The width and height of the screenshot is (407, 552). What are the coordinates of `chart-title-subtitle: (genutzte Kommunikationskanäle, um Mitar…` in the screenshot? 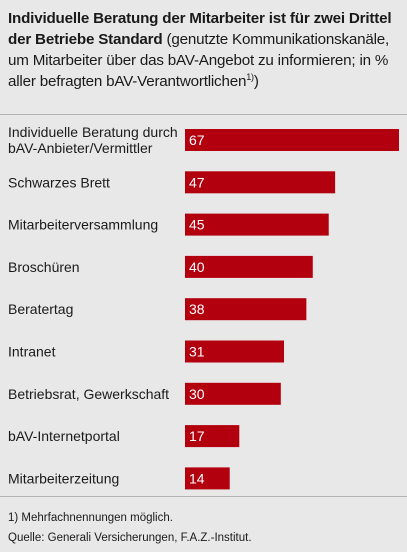 It's located at (199, 60).